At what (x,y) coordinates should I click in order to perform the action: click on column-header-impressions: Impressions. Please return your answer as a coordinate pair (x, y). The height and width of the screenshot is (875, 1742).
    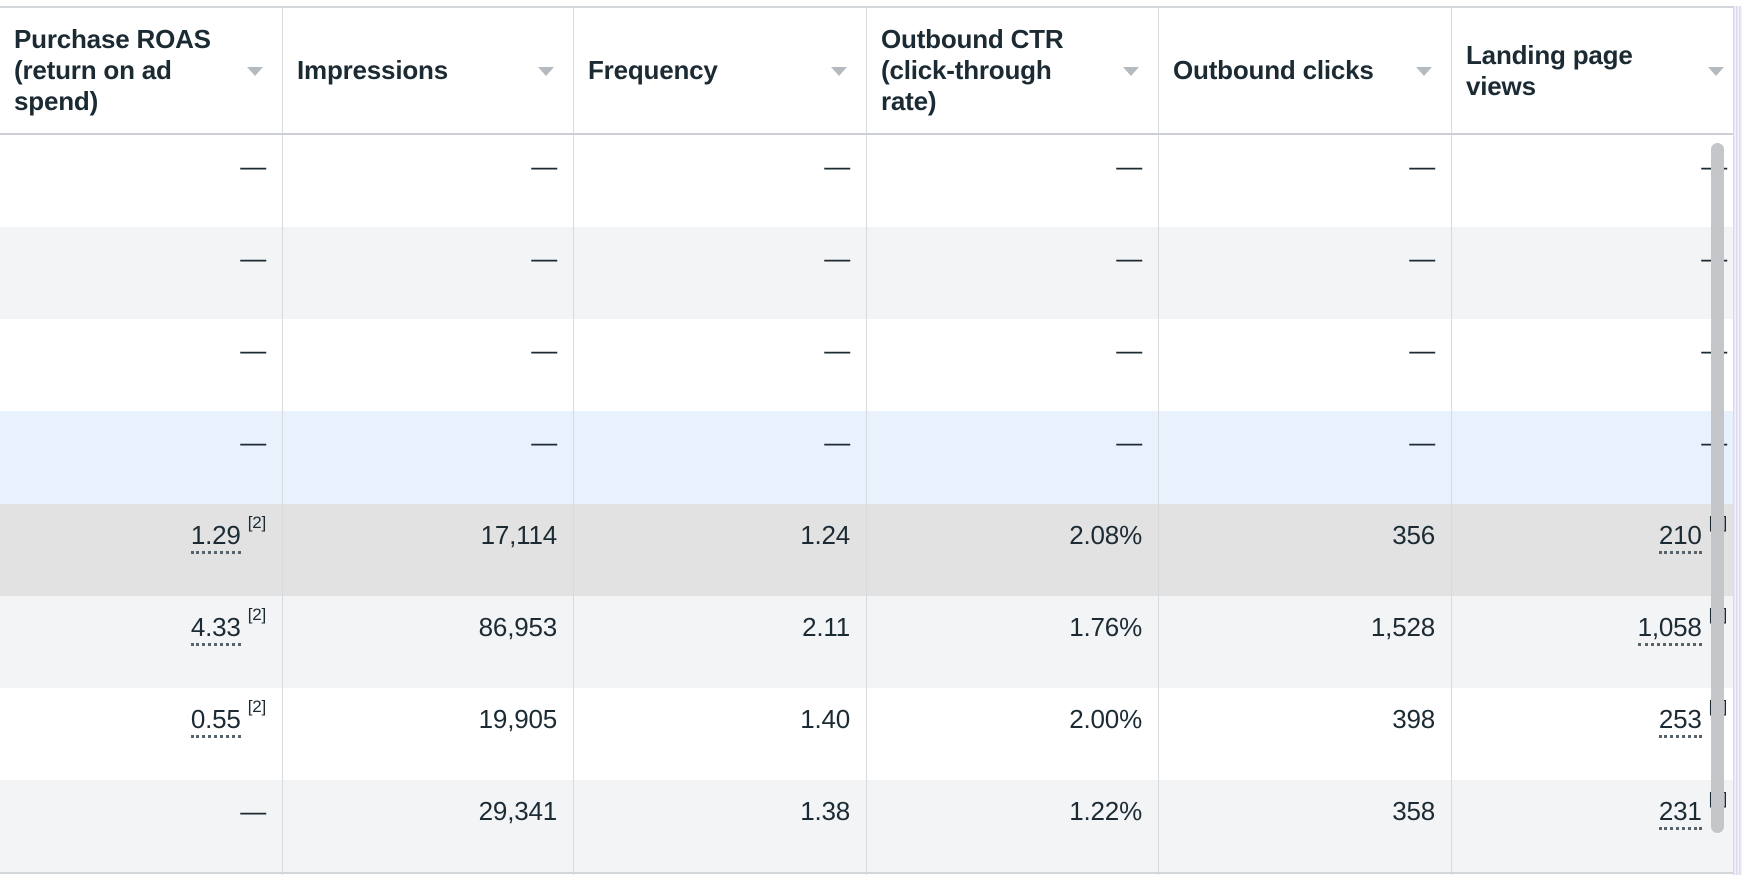
    Looking at the image, I should click on (428, 70).